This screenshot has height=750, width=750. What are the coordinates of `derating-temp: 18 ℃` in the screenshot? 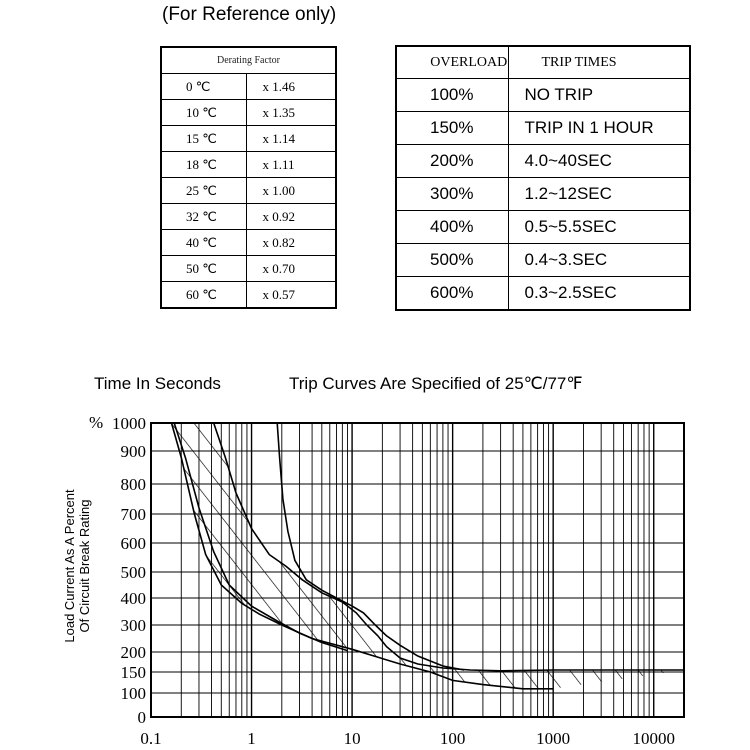 It's located at (203, 164).